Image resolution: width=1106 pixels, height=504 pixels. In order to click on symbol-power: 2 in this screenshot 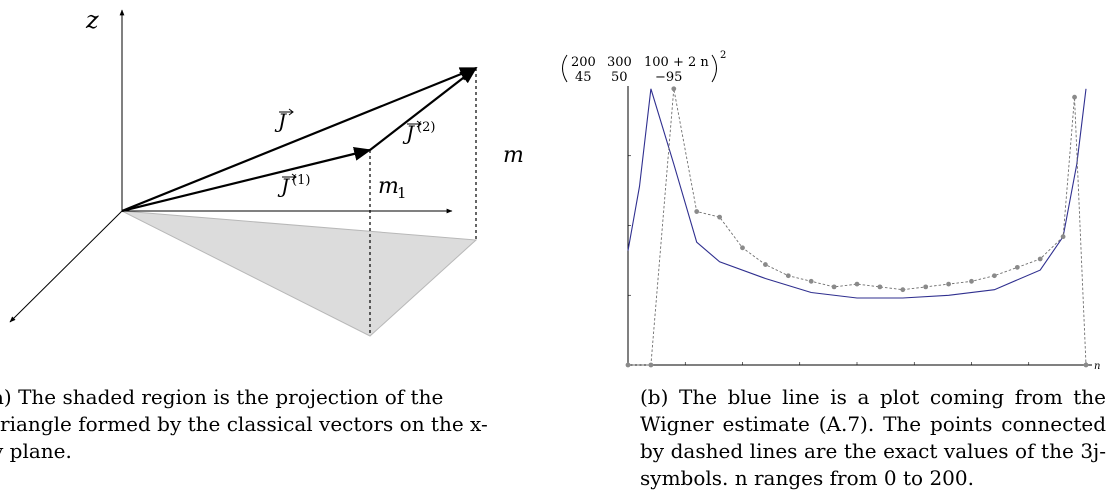, I will do `click(723, 55)`.